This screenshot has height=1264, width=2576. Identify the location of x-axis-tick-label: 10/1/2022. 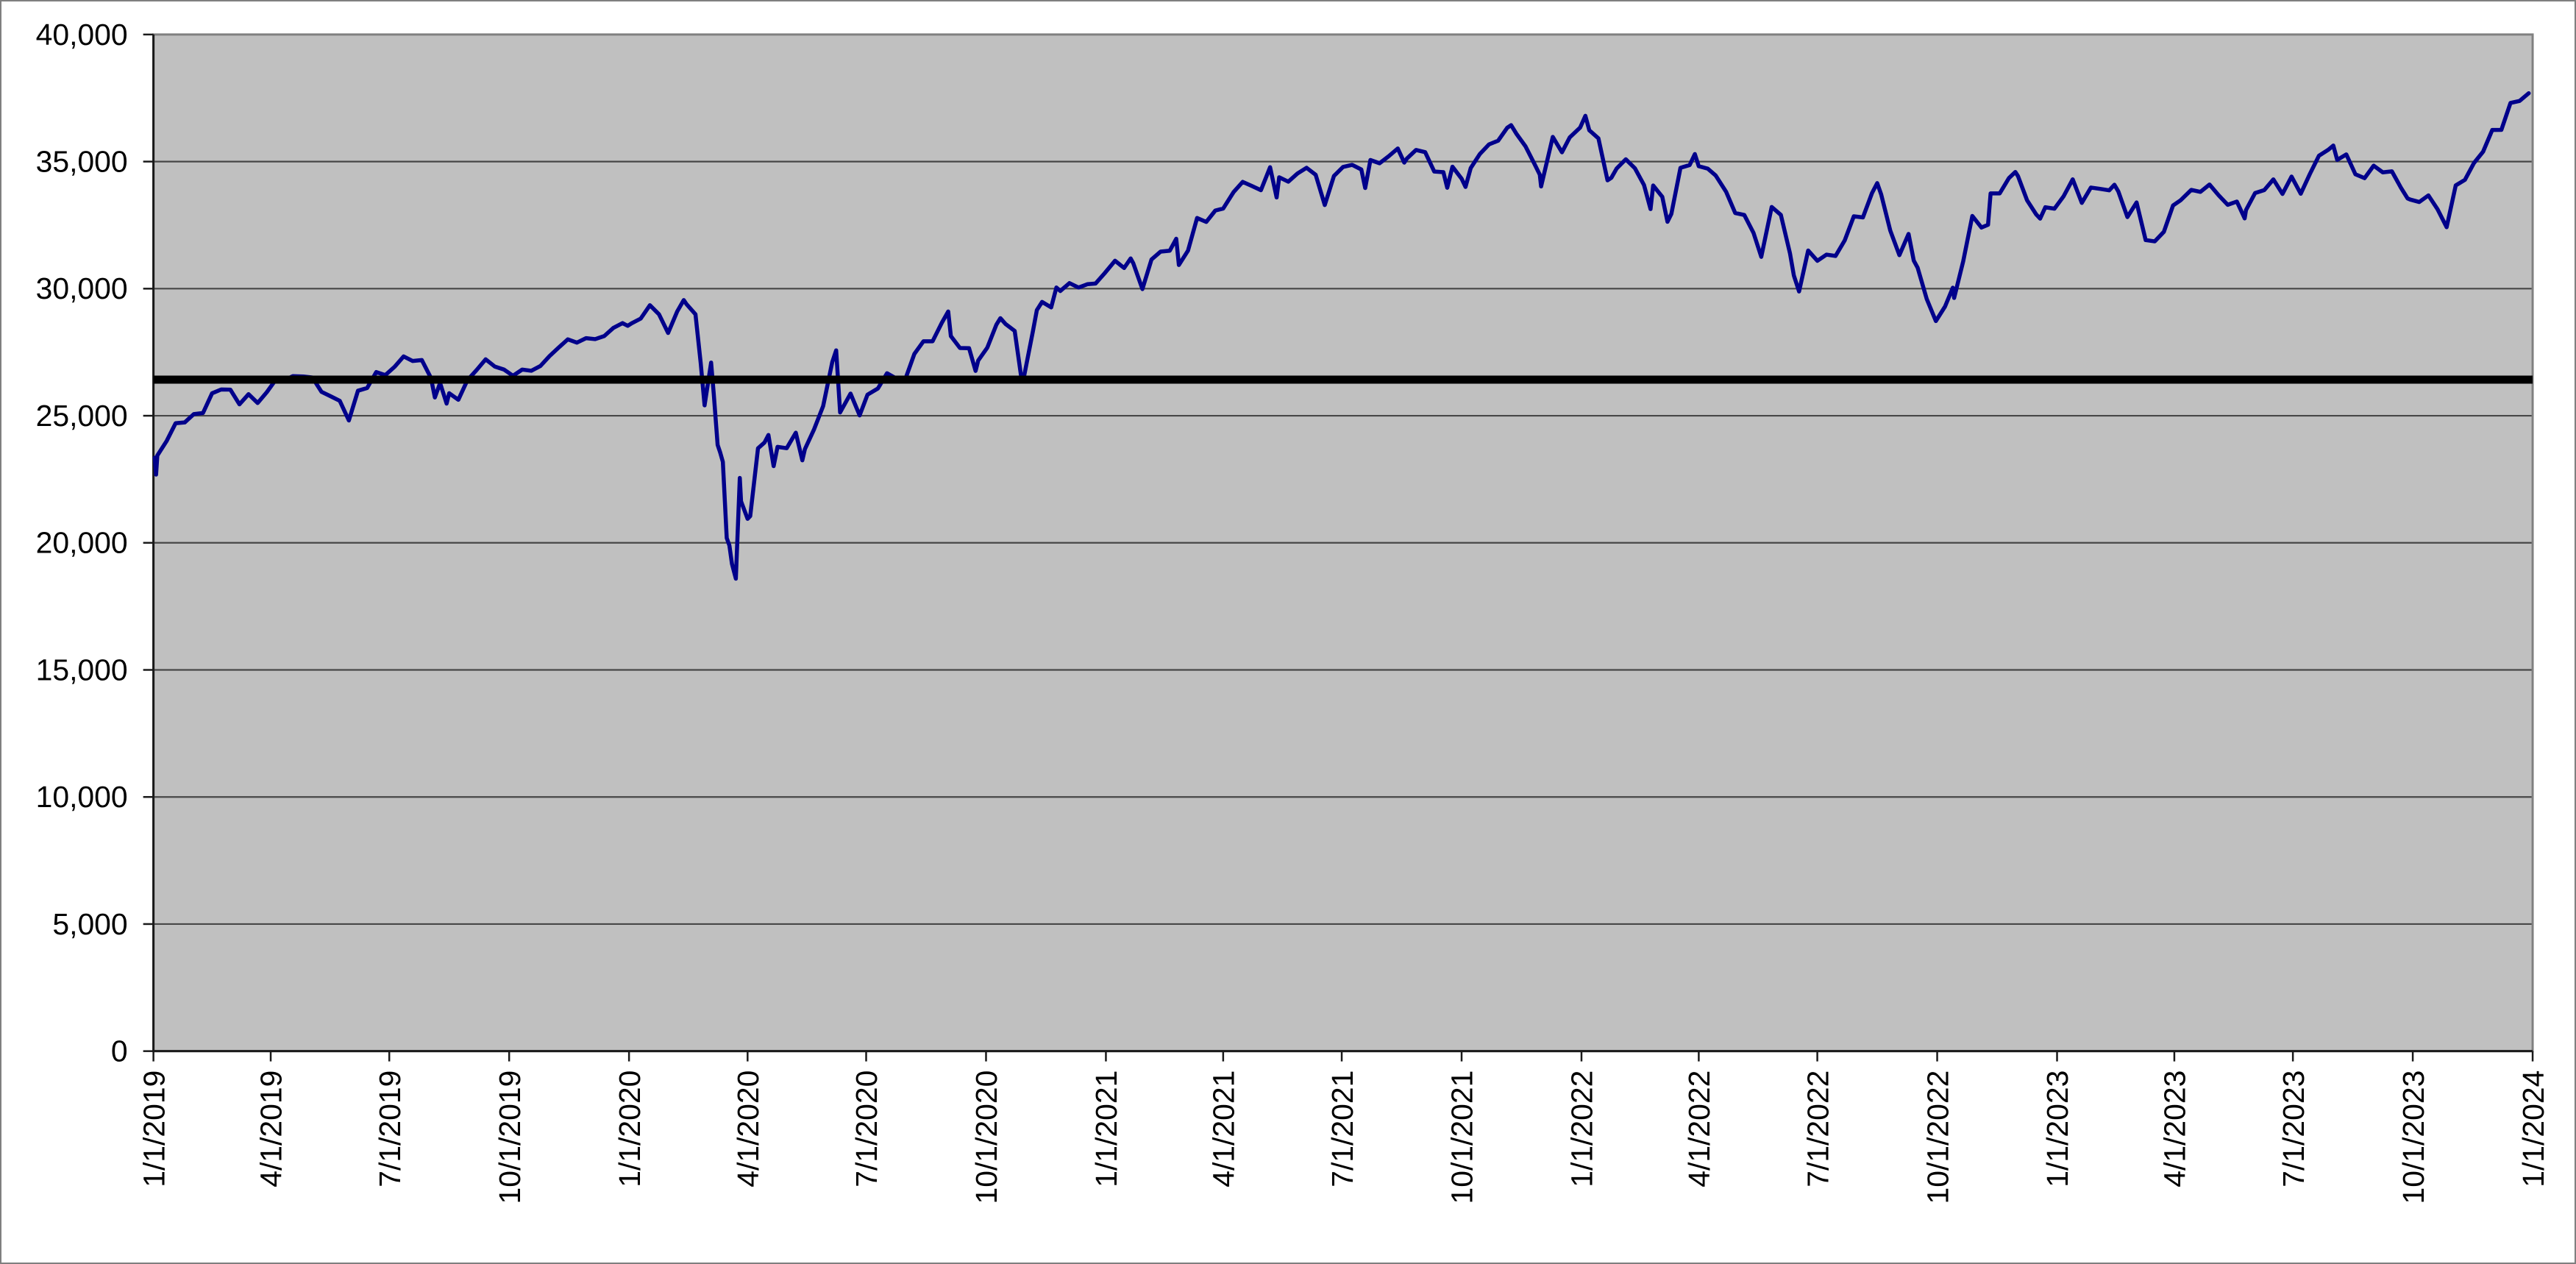
(1937, 1137).